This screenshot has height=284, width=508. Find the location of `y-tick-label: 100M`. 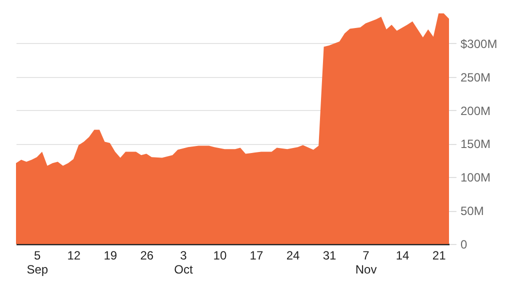

y-tick-label: 100M is located at coordinates (475, 177).